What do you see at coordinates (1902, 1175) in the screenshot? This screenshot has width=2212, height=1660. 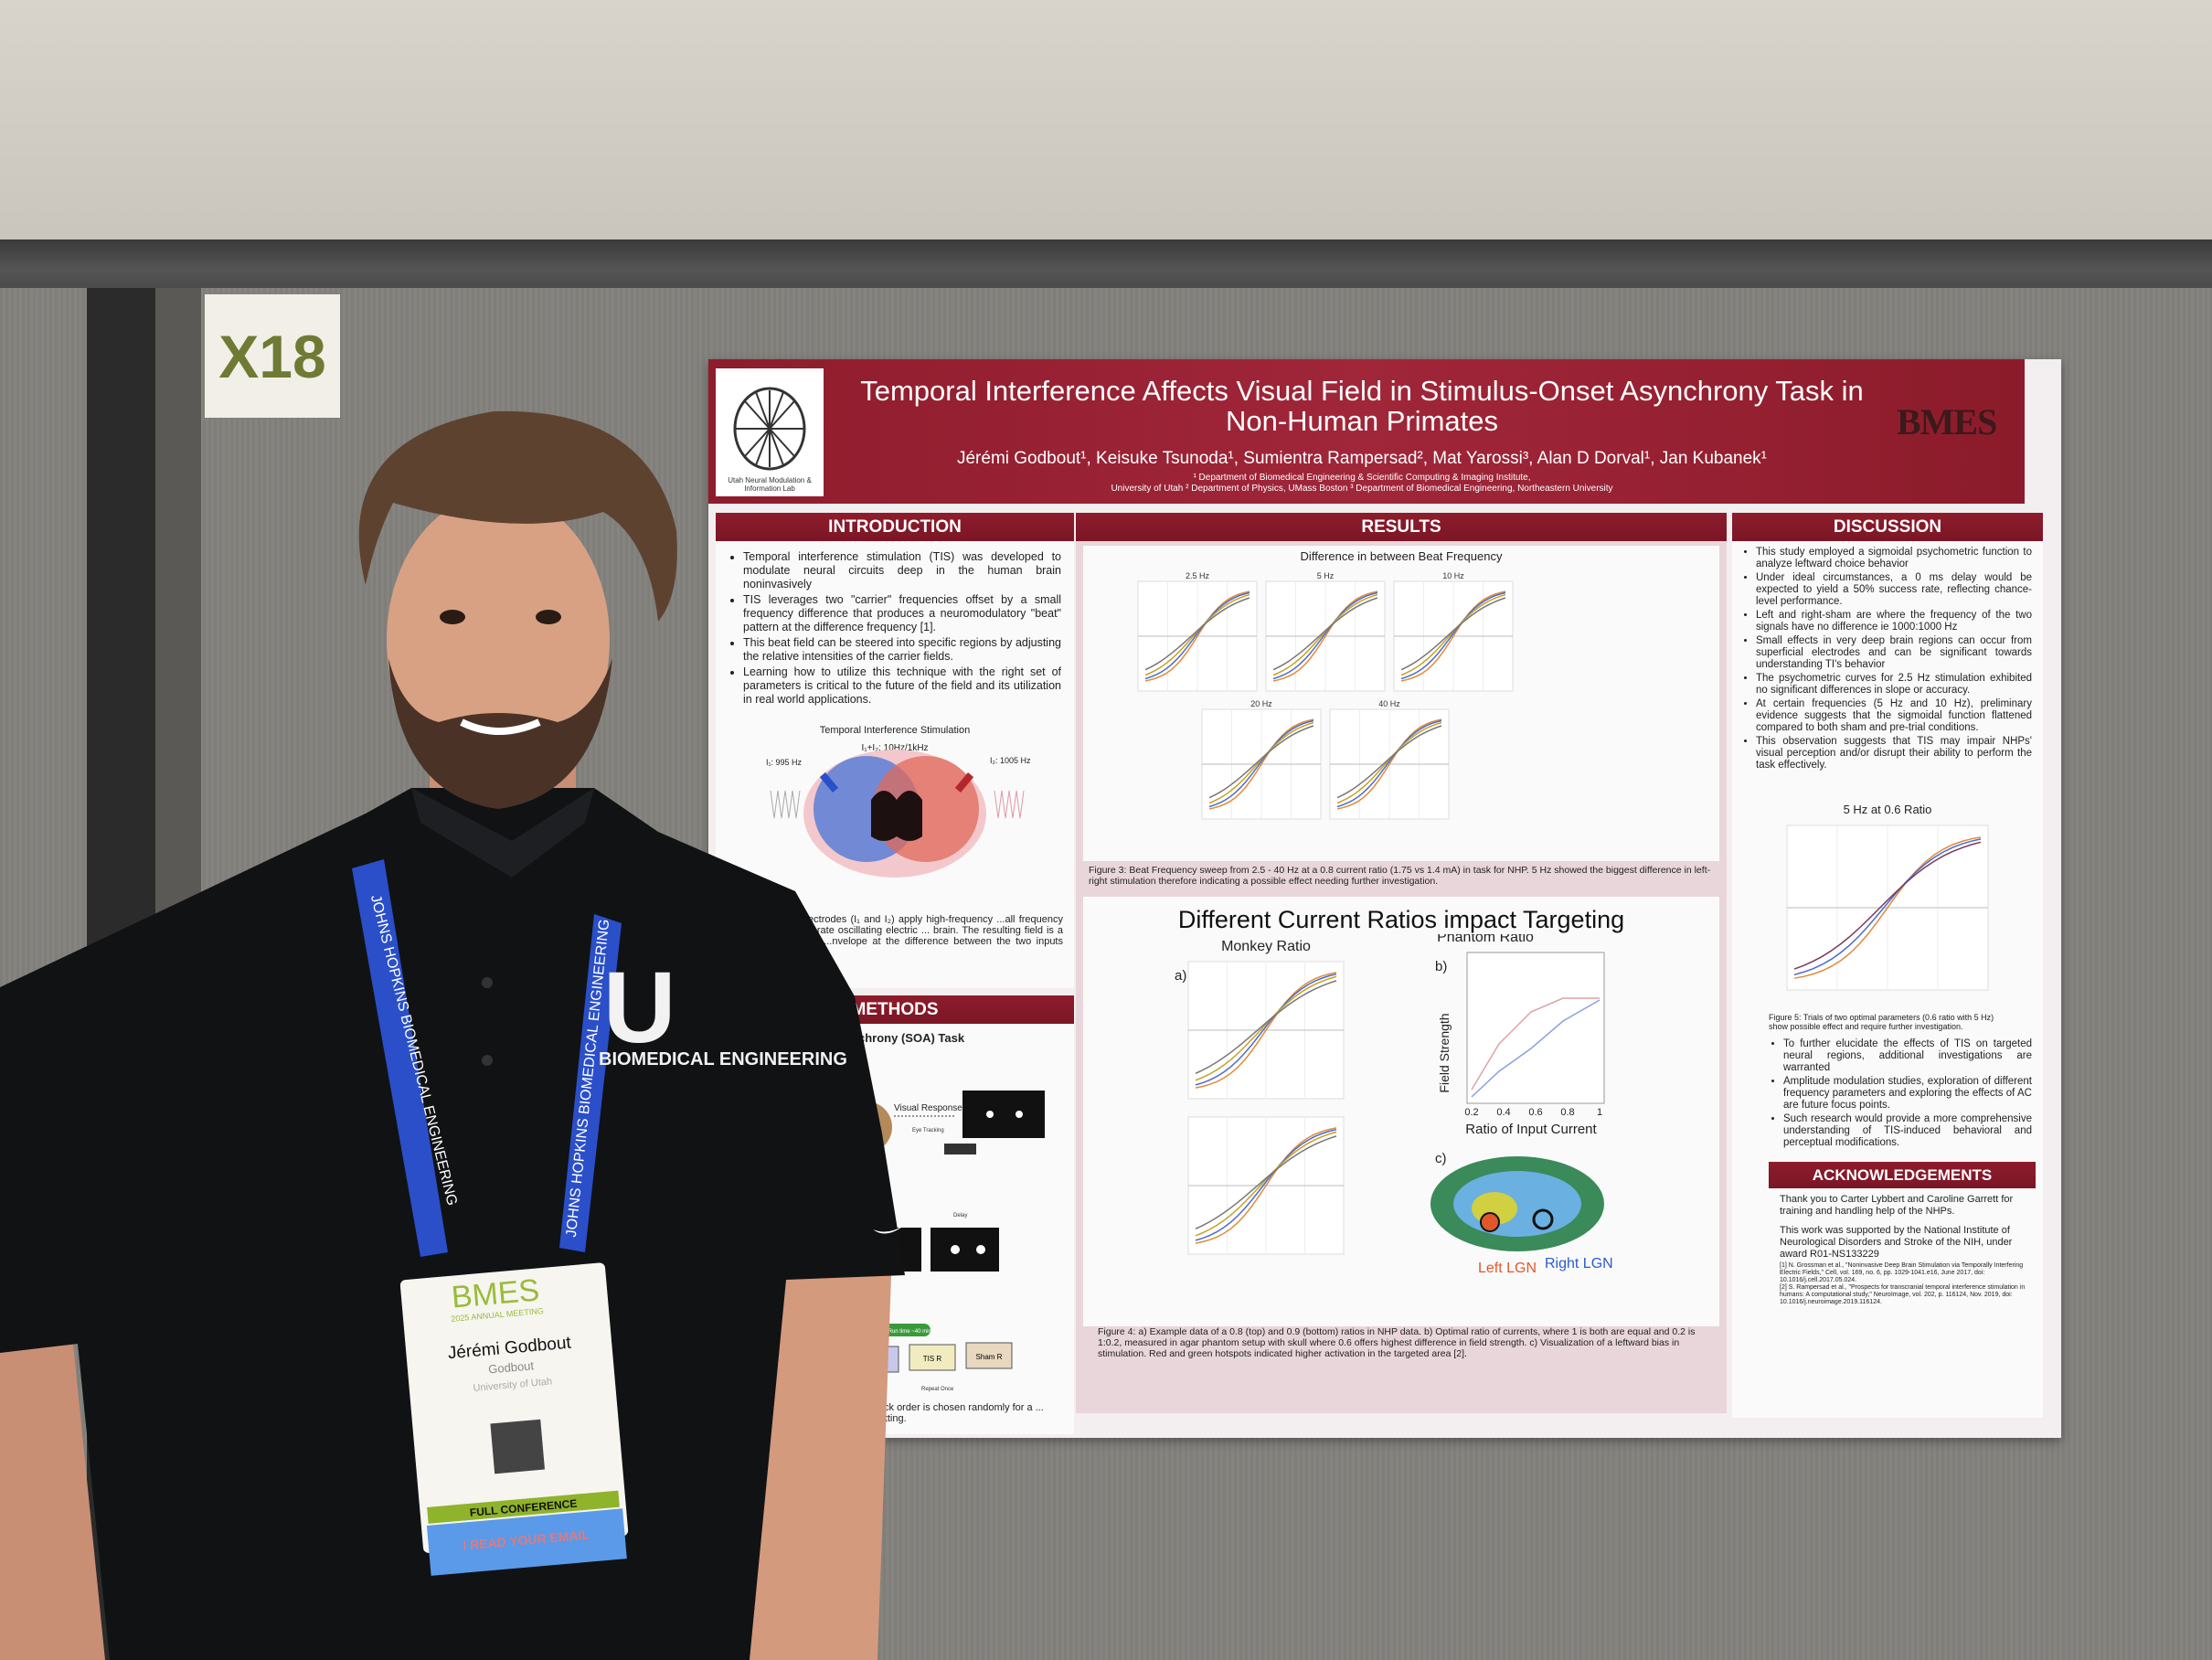 I see `acknowledgements-heading: ACKNOWLEDGEMENTS` at bounding box center [1902, 1175].